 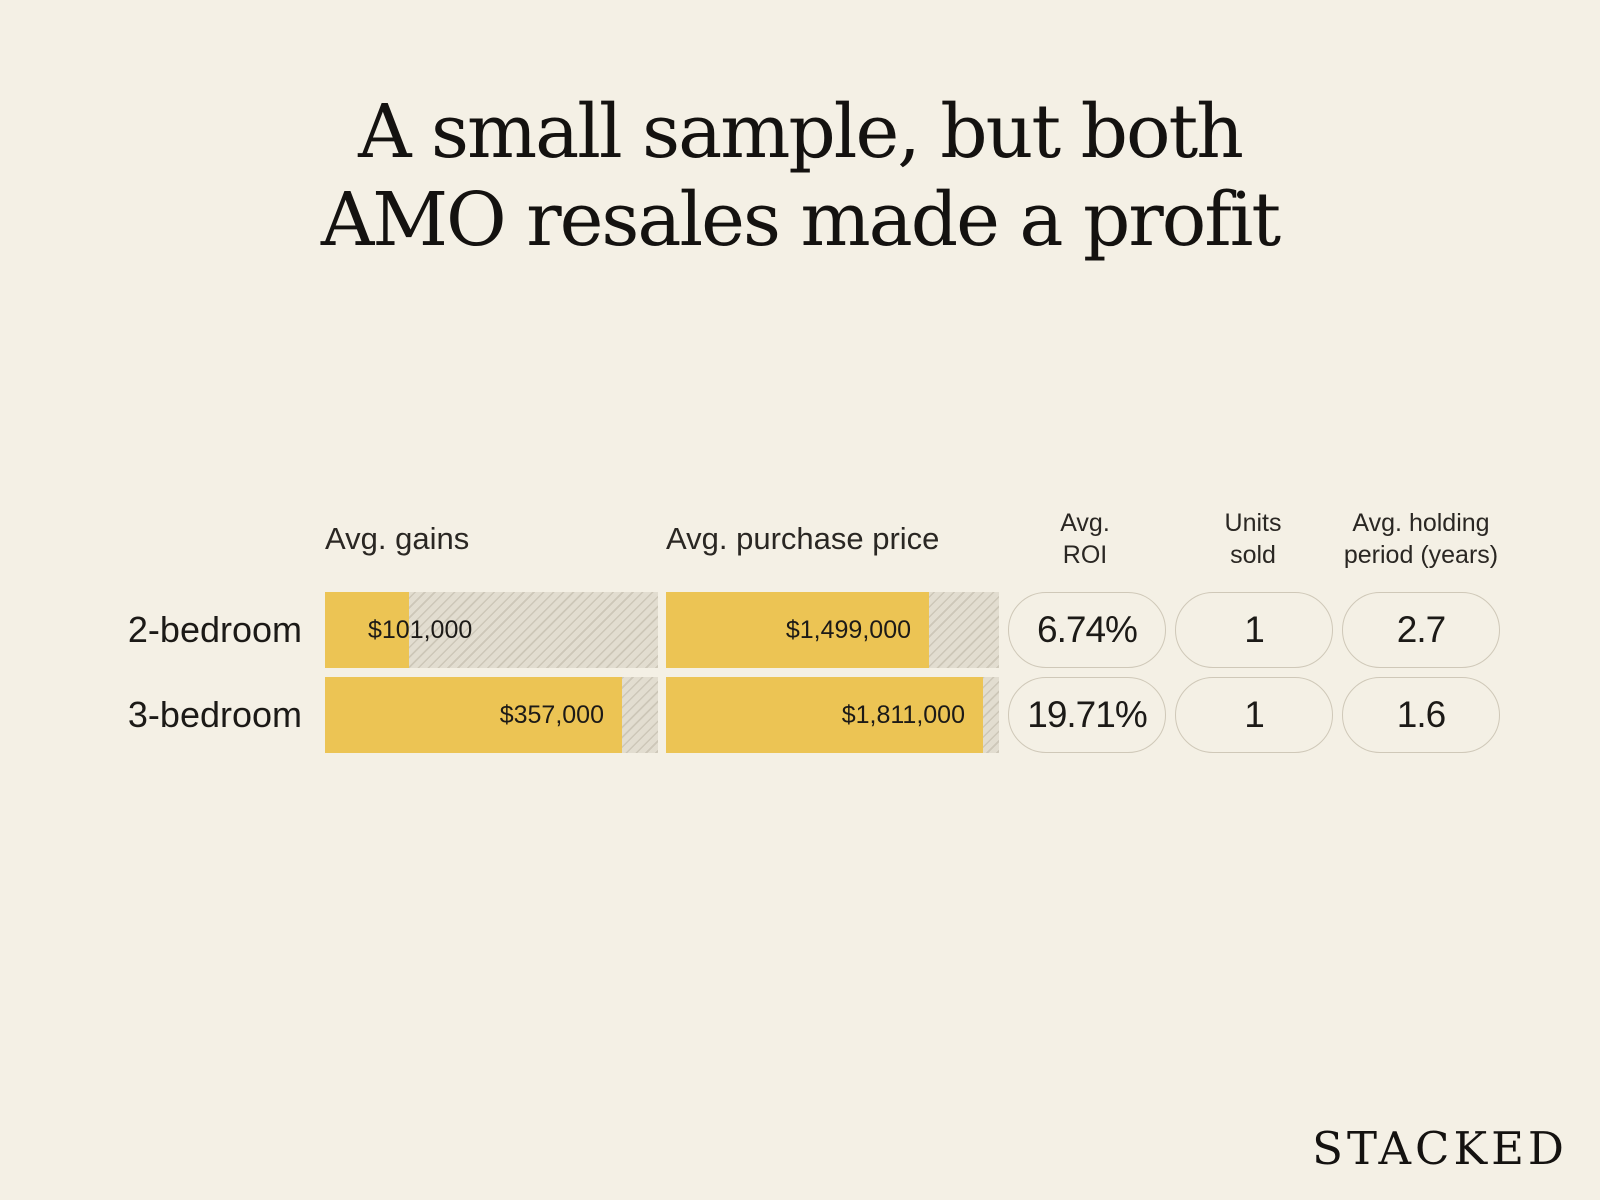 I want to click on stacked-logo: STACKED, so click(x=1440, y=1148).